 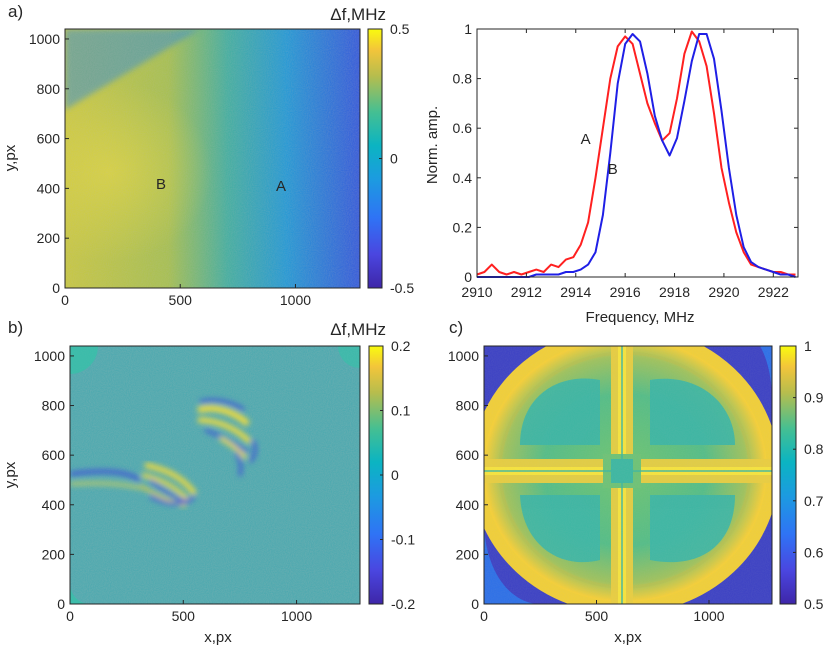 I want to click on x-tick-label: 2916, so click(x=625, y=292).